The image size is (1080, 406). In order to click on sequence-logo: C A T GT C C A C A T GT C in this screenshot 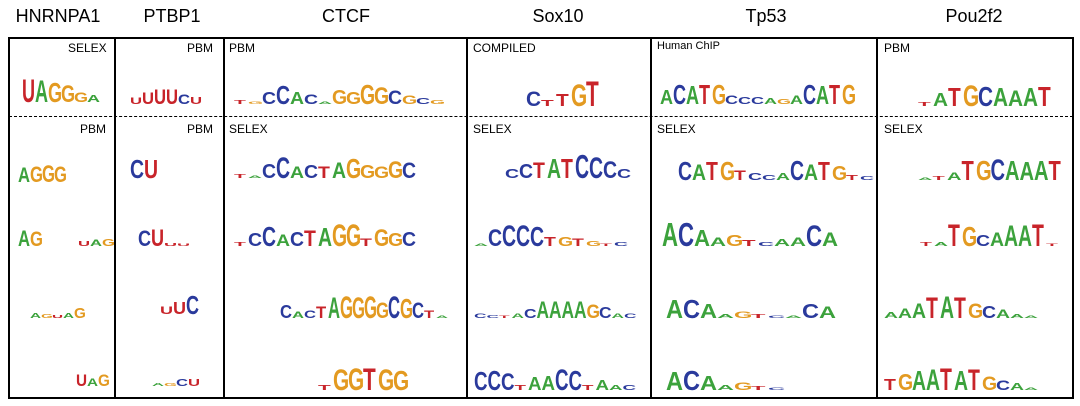, I will do `click(776, 171)`.